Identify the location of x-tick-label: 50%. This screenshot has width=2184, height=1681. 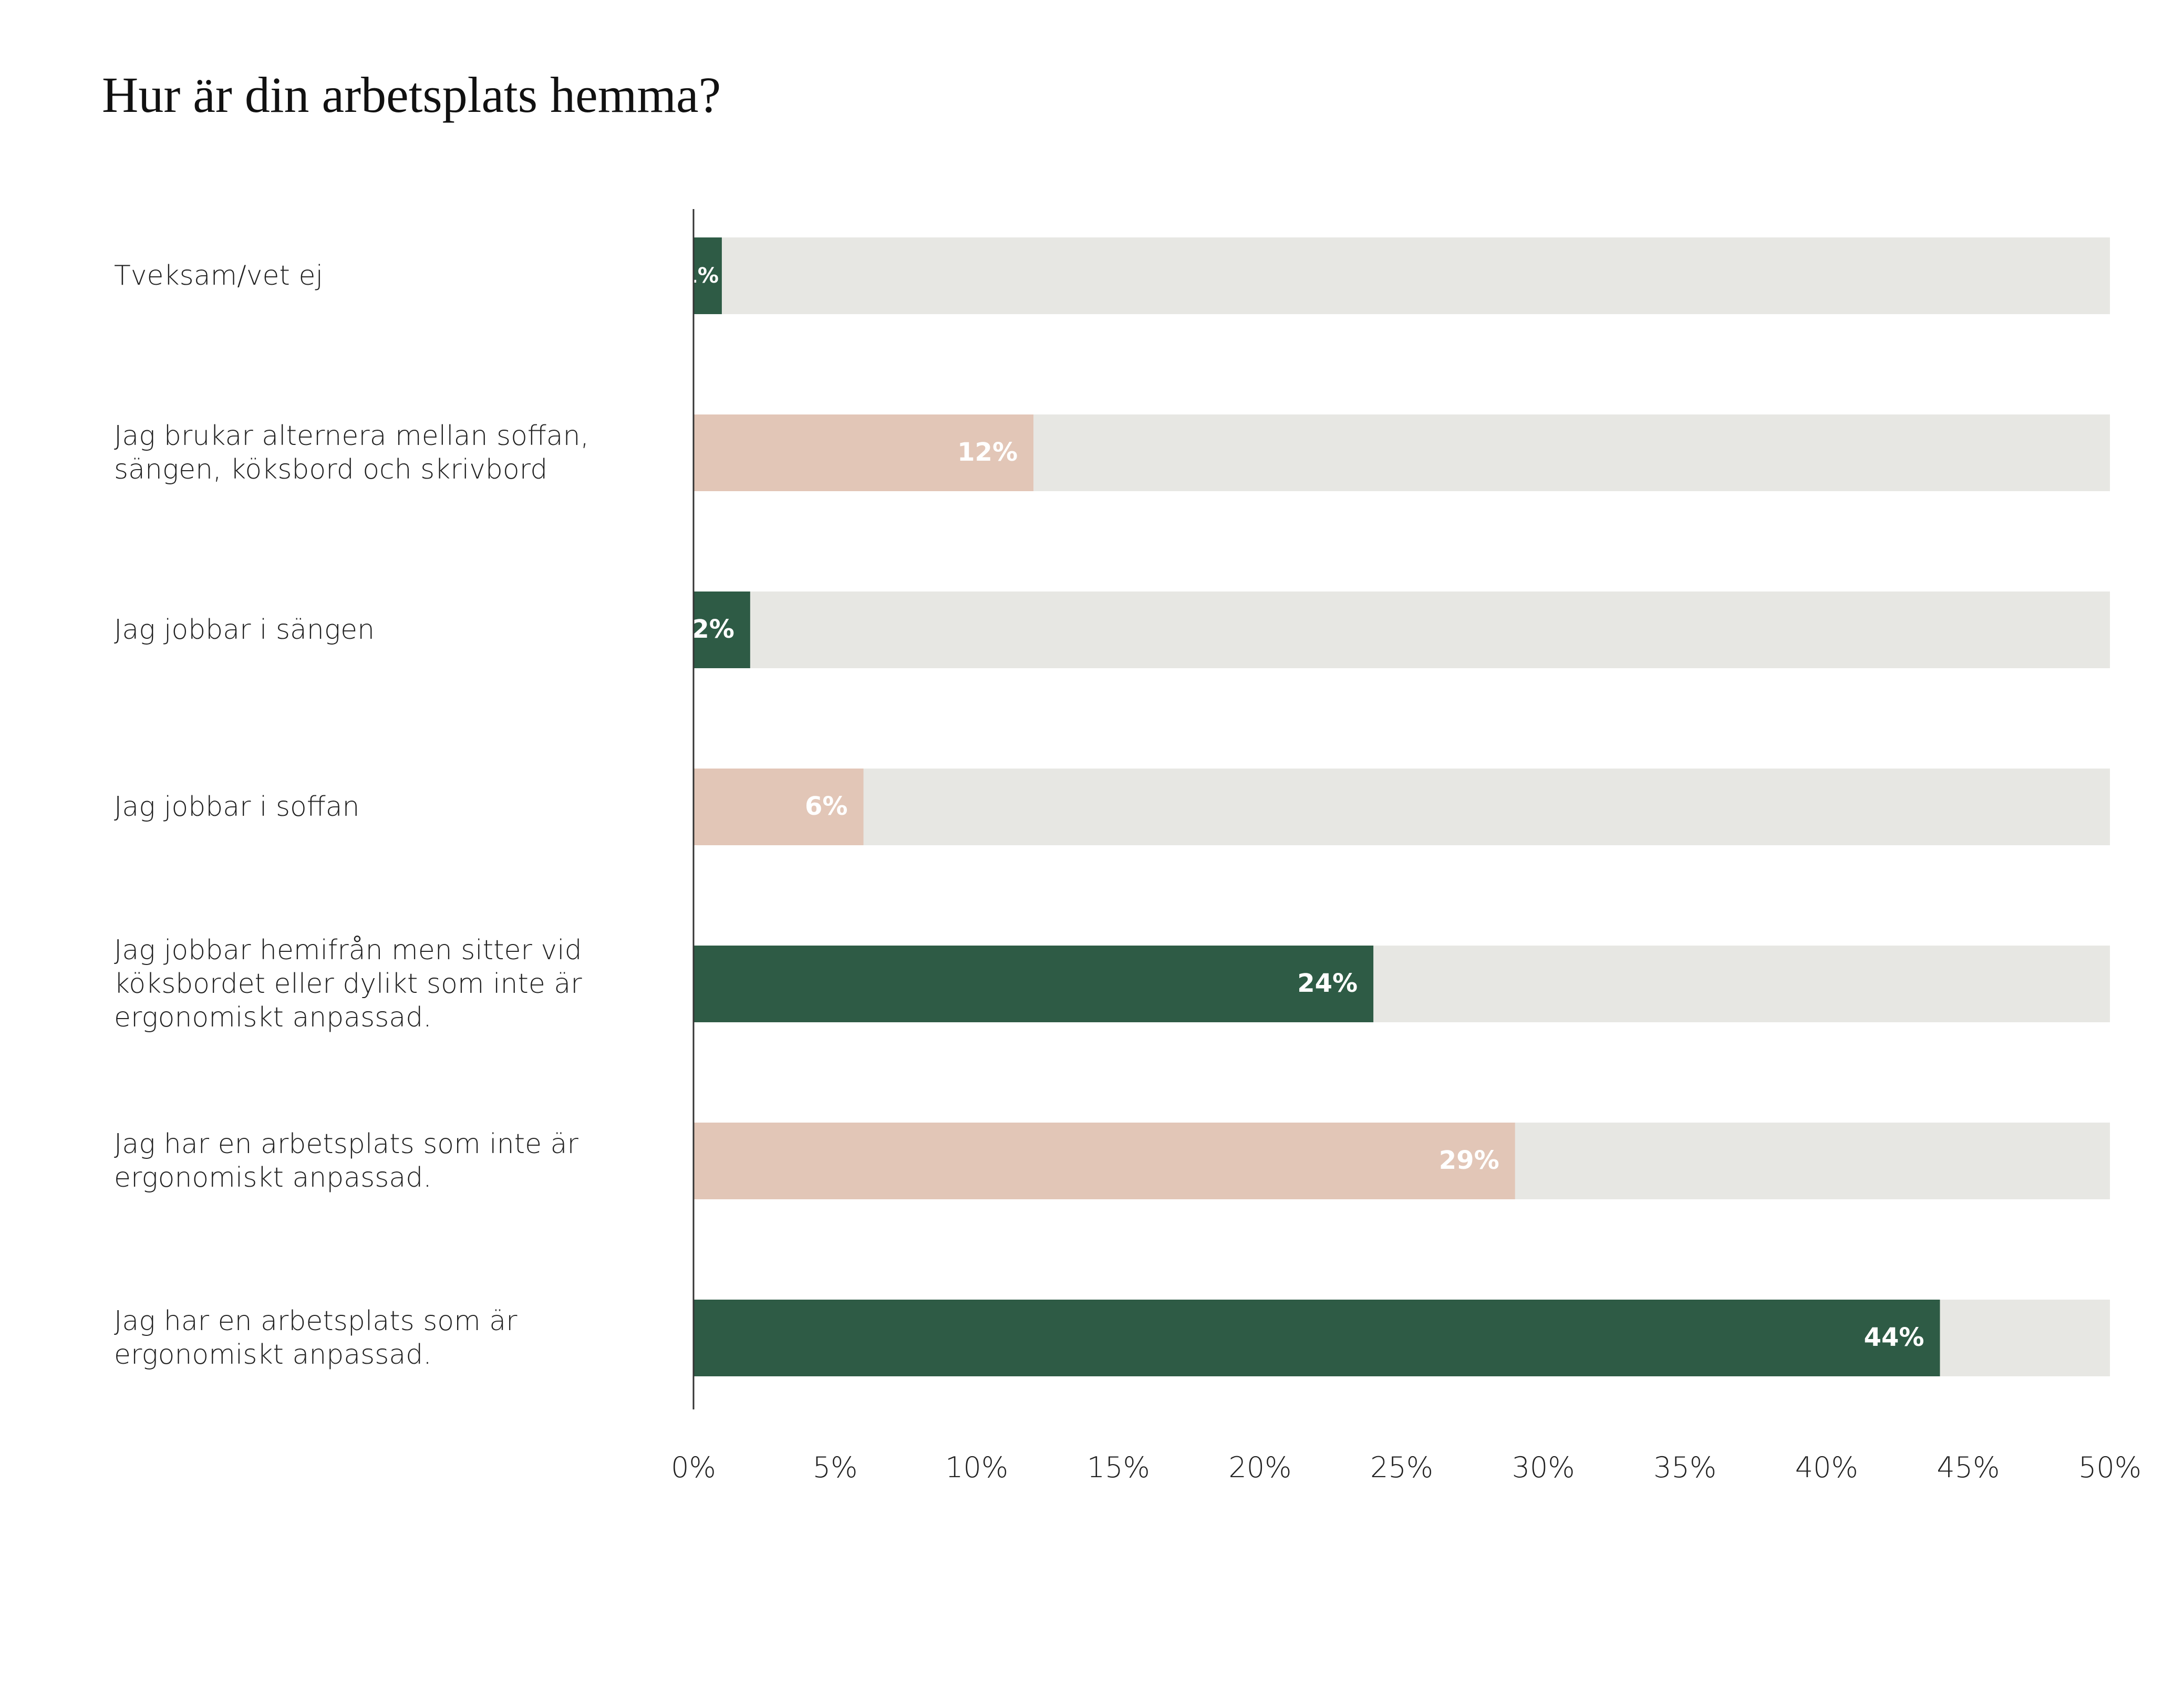
(2109, 1467).